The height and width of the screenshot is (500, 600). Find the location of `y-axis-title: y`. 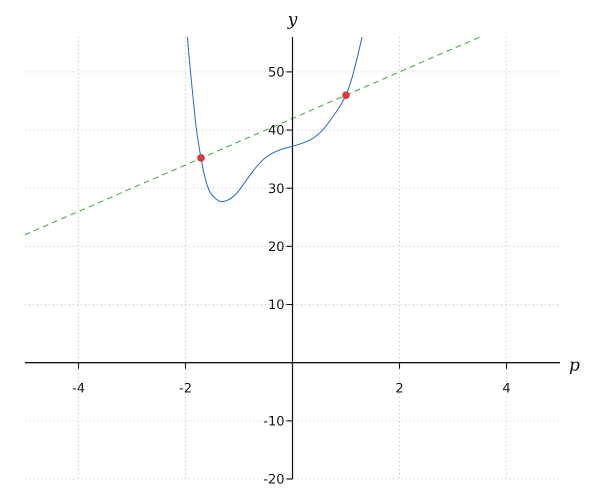

y-axis-title: y is located at coordinates (292, 20).